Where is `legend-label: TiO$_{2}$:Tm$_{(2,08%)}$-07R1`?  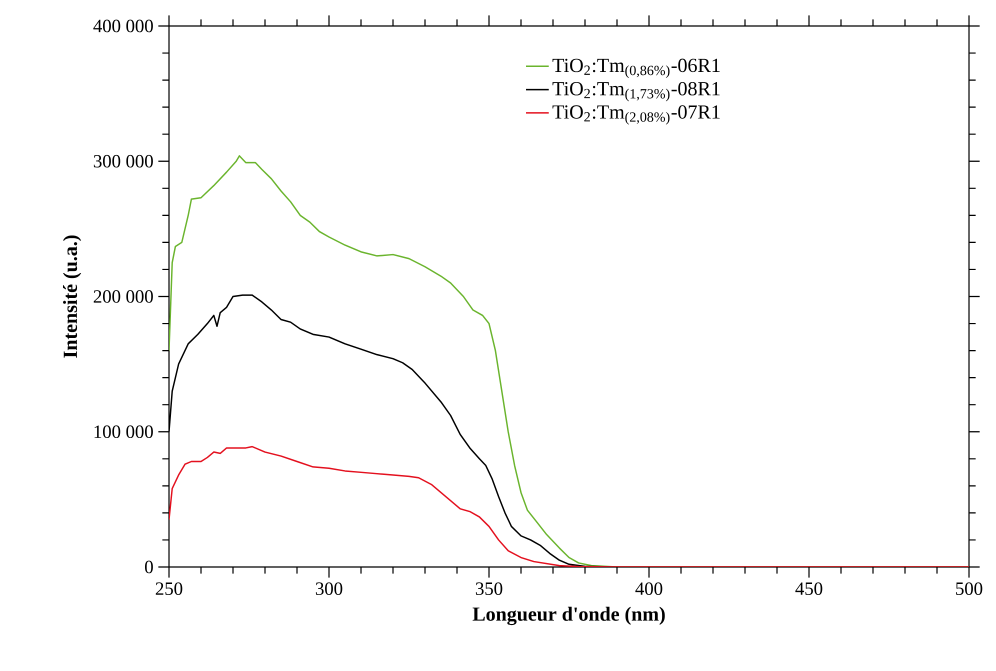 legend-label: TiO$_{2}$:Tm$_{(2,08%)}$-07R1 is located at coordinates (636, 115).